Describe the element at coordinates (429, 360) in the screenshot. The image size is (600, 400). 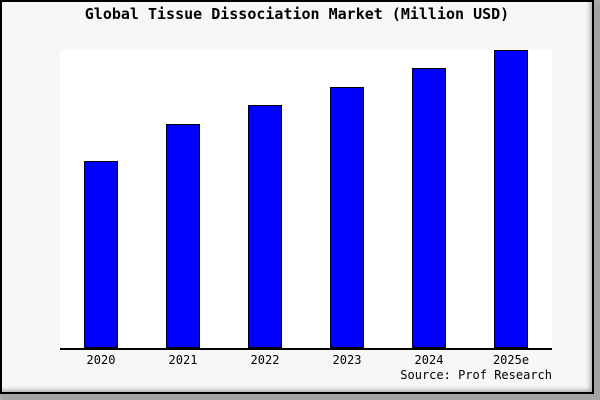
I see `x-tick-label-2024: 2024` at that location.